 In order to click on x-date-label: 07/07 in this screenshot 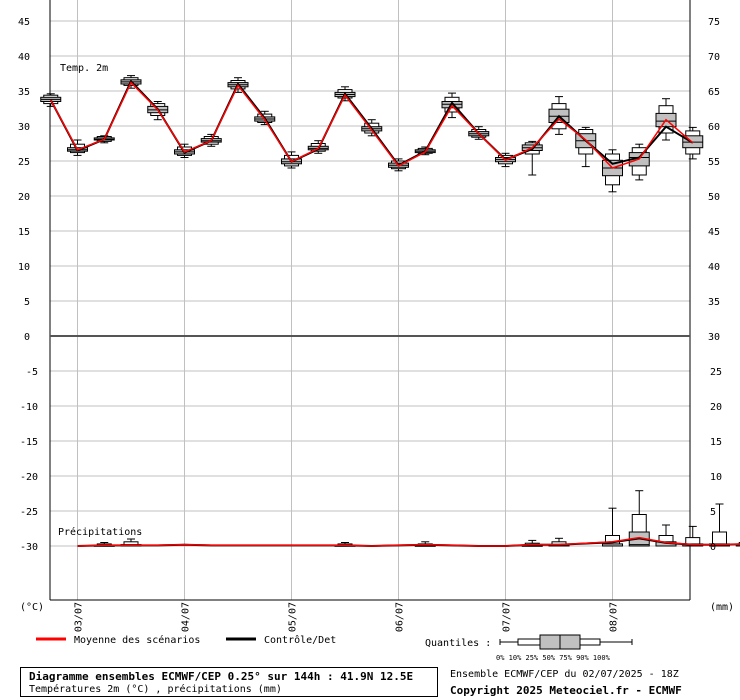, I will do `click(507, 617)`.